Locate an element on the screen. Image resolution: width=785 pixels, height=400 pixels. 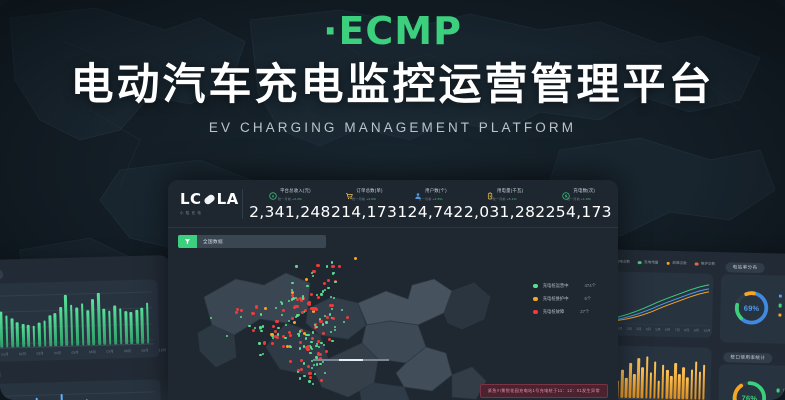
kpi-1: ¥ 平台总收入(元) 较一月前 +3.2% 2,341,248 is located at coordinates (290, 204).